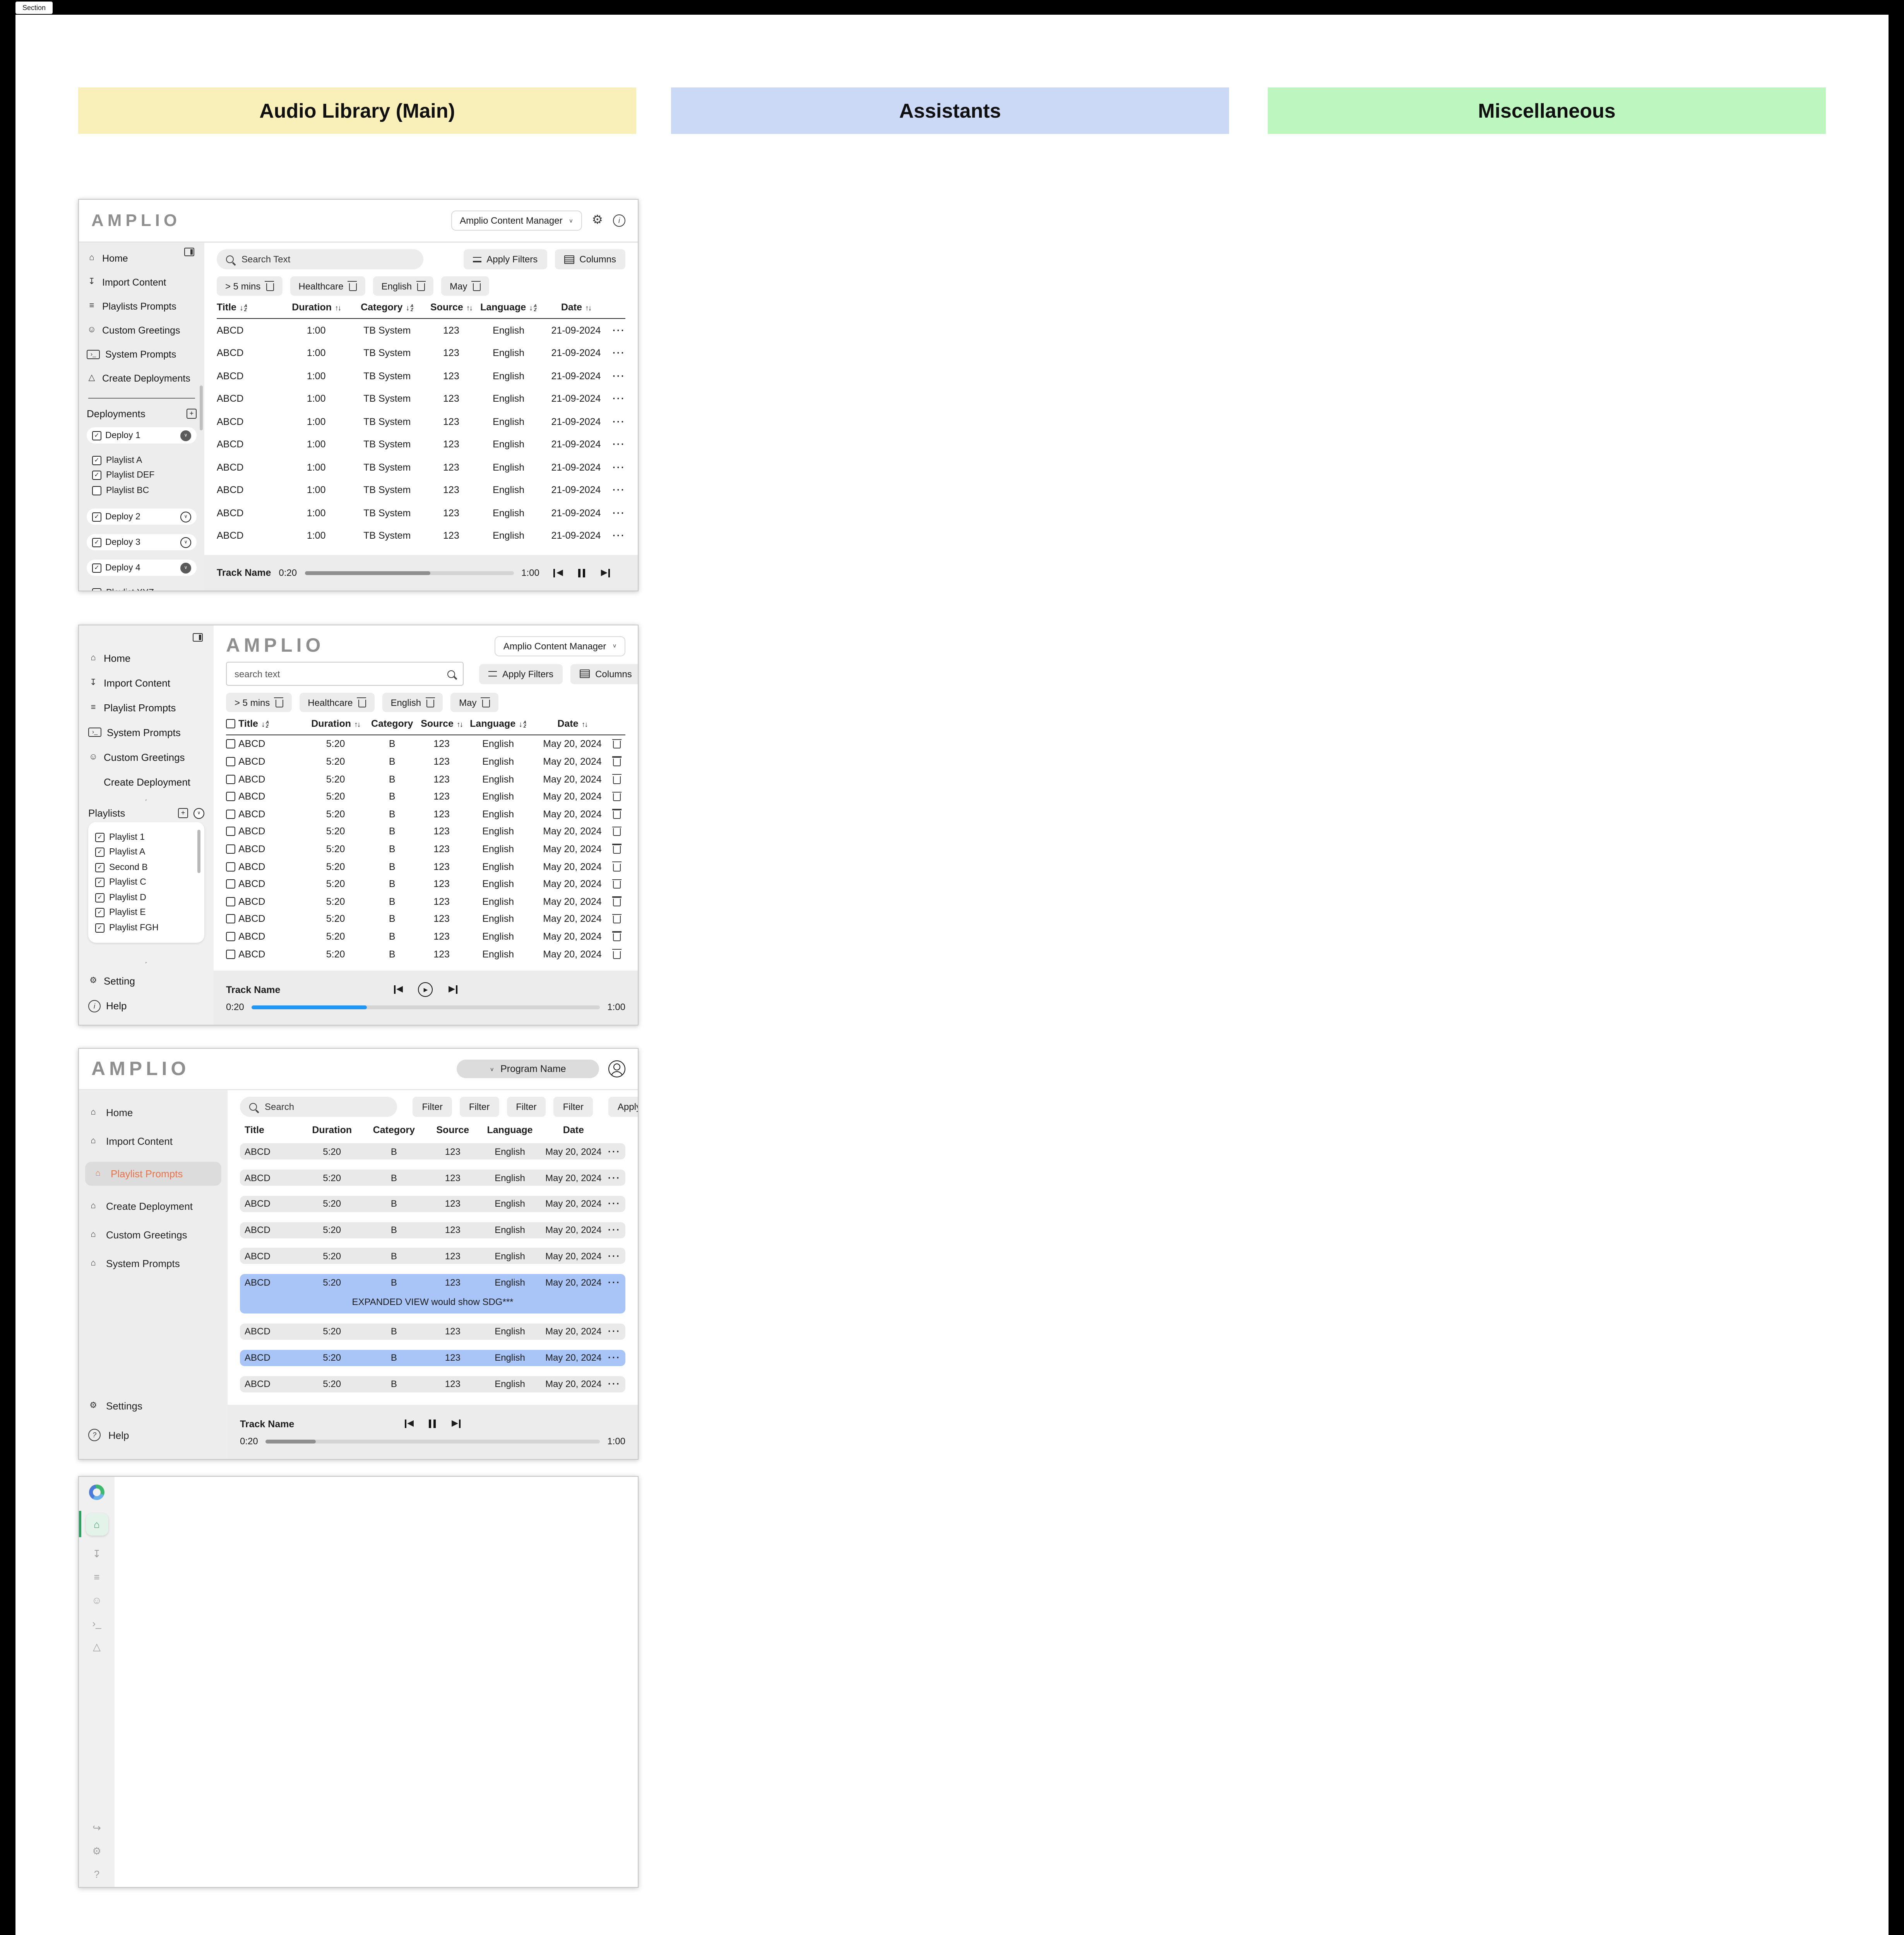  Describe the element at coordinates (409, 1423) in the screenshot. I see `previous-track-icon: ◀` at that location.